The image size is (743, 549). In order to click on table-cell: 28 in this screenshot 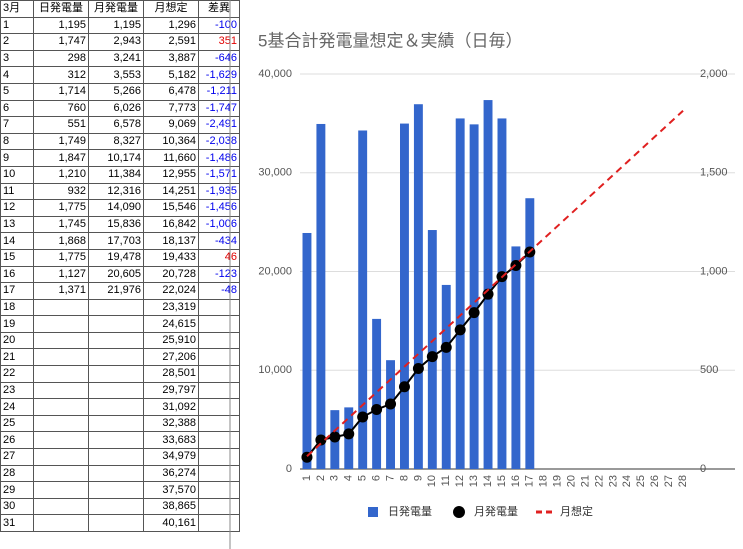, I will do `click(17, 473)`.